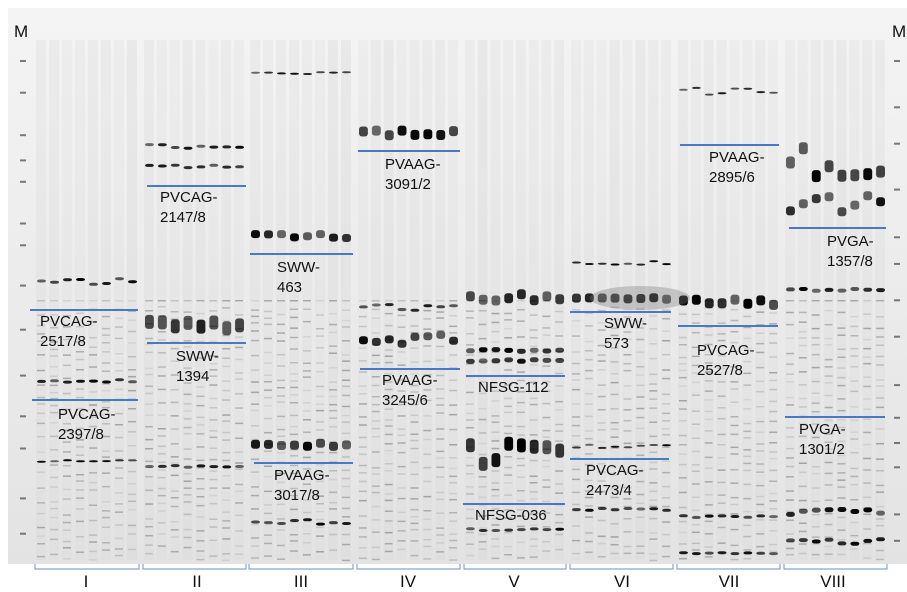  What do you see at coordinates (401, 300) in the screenshot?
I see `lane-streak` at bounding box center [401, 300].